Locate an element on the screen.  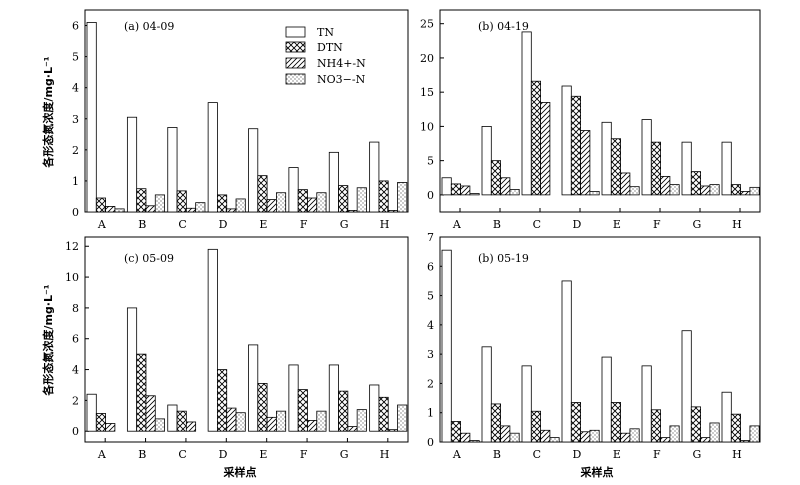
bar-nh4-D is located at coordinates (231, 210).